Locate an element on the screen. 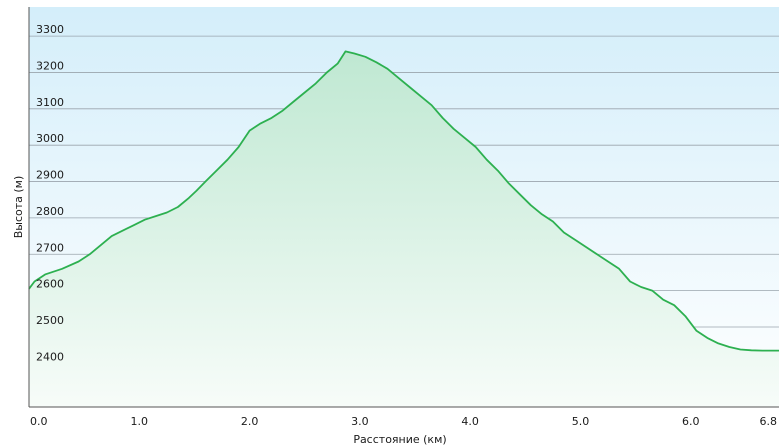 This screenshot has width=783, height=447. y-tick-label: 2900 is located at coordinates (50, 175).